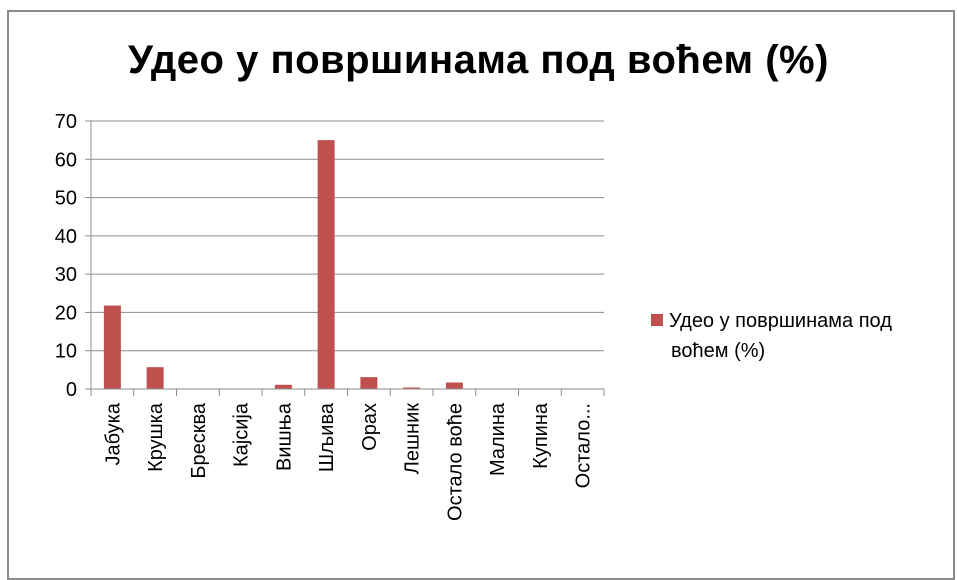  Describe the element at coordinates (66, 160) in the screenshot. I see `y-tick-label: 60` at that location.